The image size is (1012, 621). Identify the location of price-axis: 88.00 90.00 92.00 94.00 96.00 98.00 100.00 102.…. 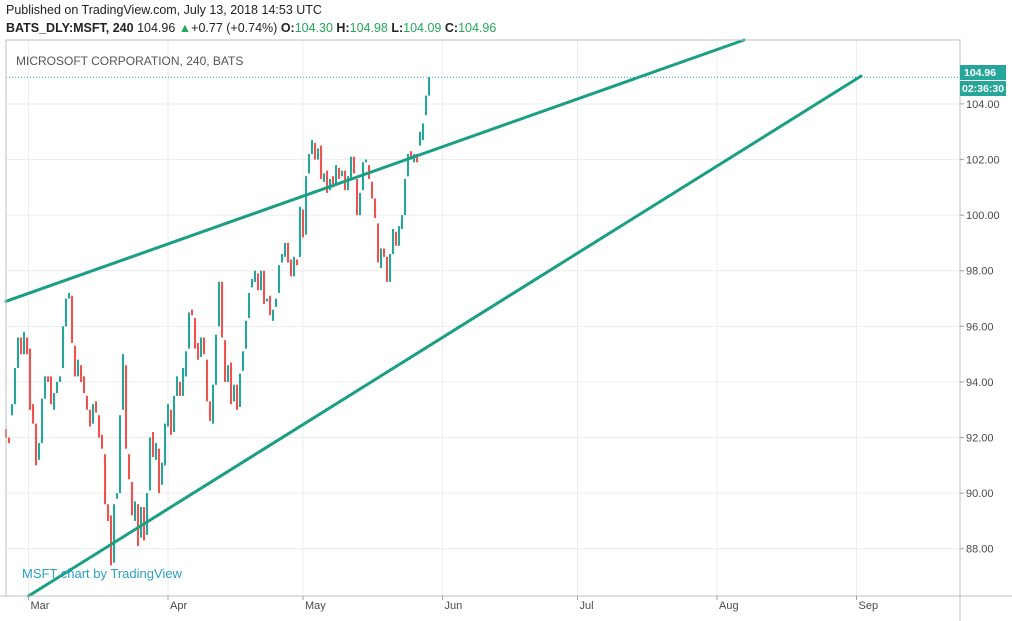
(980, 327).